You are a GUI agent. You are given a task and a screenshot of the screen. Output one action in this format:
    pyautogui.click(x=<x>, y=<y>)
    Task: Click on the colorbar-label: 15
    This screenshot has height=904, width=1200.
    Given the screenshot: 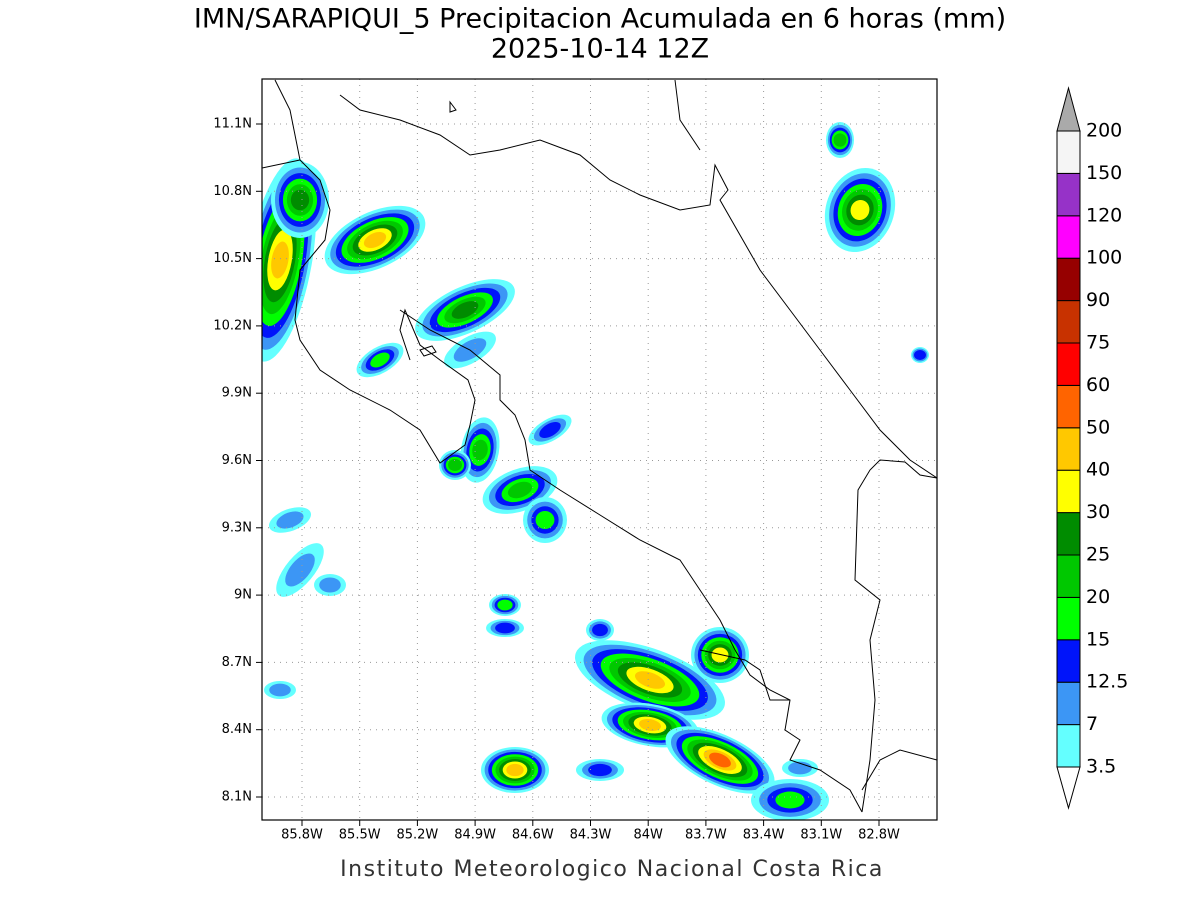 What is the action you would take?
    pyautogui.click(x=1098, y=639)
    